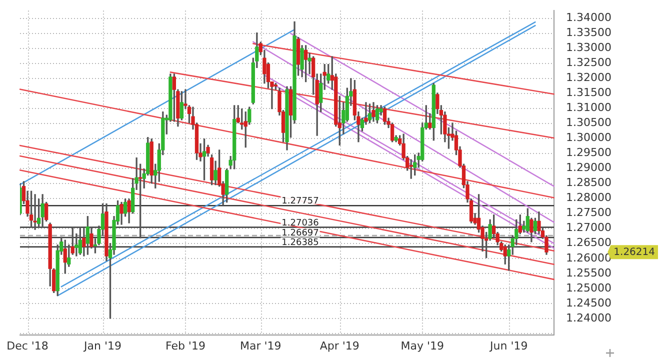  What do you see at coordinates (589, 137) in the screenshot?
I see `y-tick-label: 1.30000` at bounding box center [589, 137].